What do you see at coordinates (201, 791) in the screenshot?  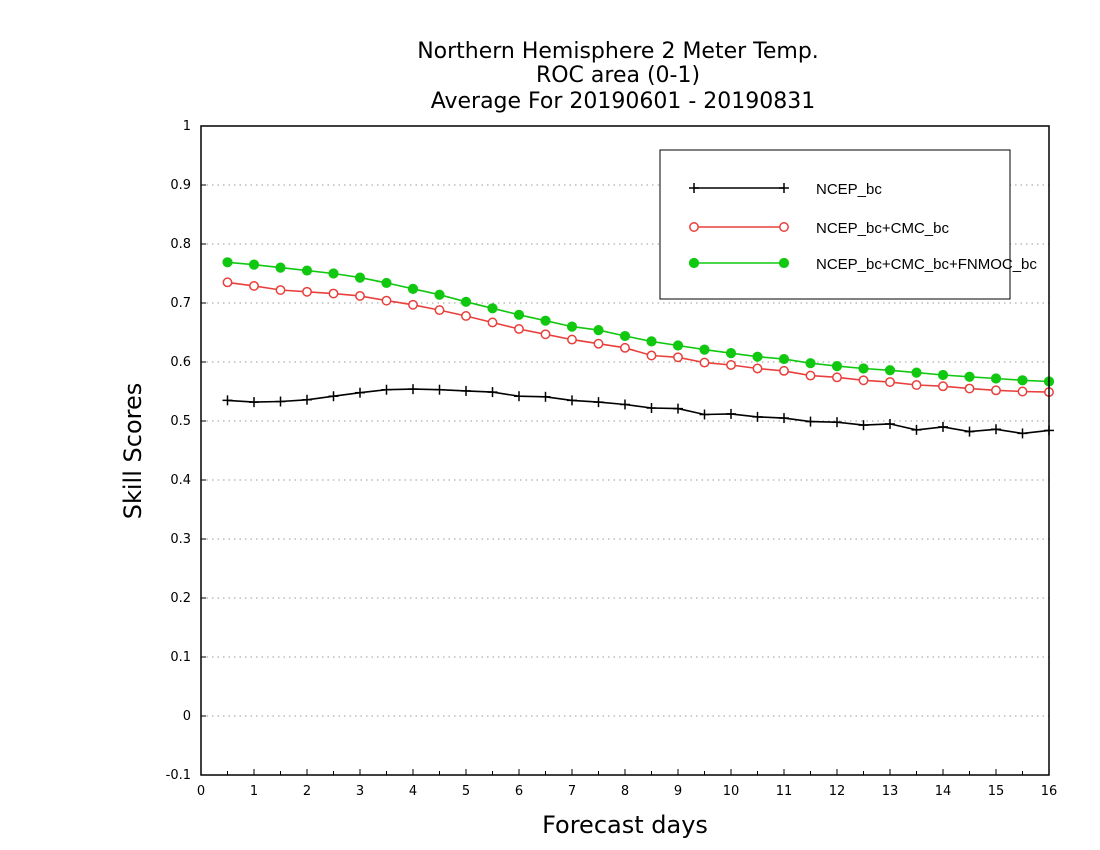 I see `x-tick-label: 0` at bounding box center [201, 791].